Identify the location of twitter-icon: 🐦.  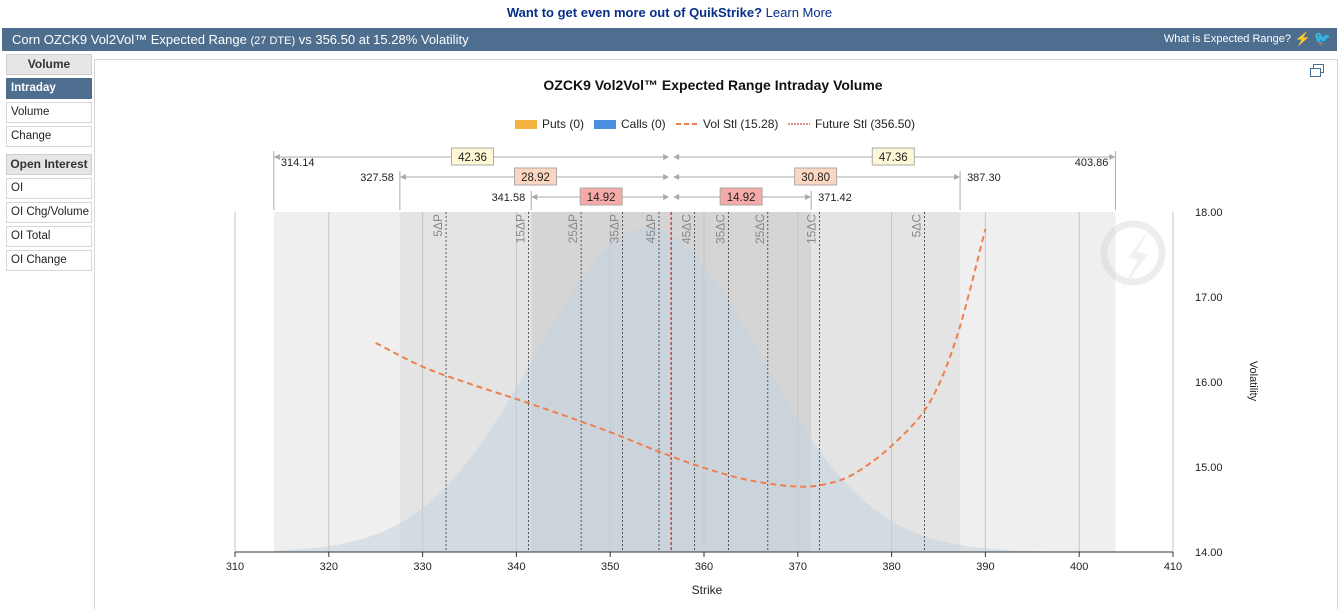
(1322, 38).